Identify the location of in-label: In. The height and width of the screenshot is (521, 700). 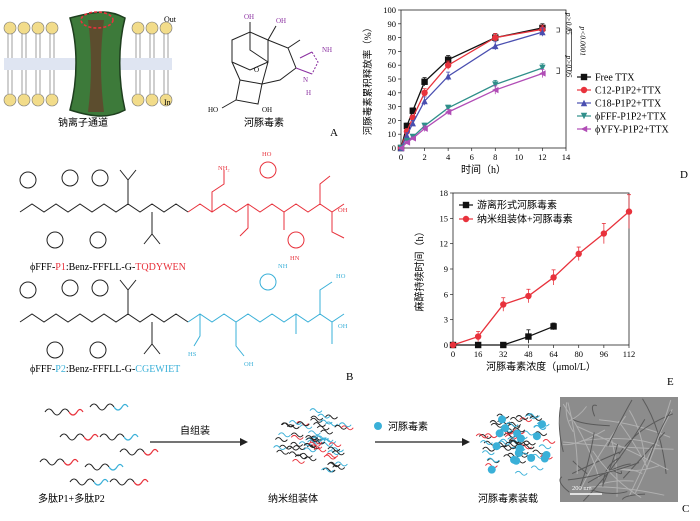
(167, 102).